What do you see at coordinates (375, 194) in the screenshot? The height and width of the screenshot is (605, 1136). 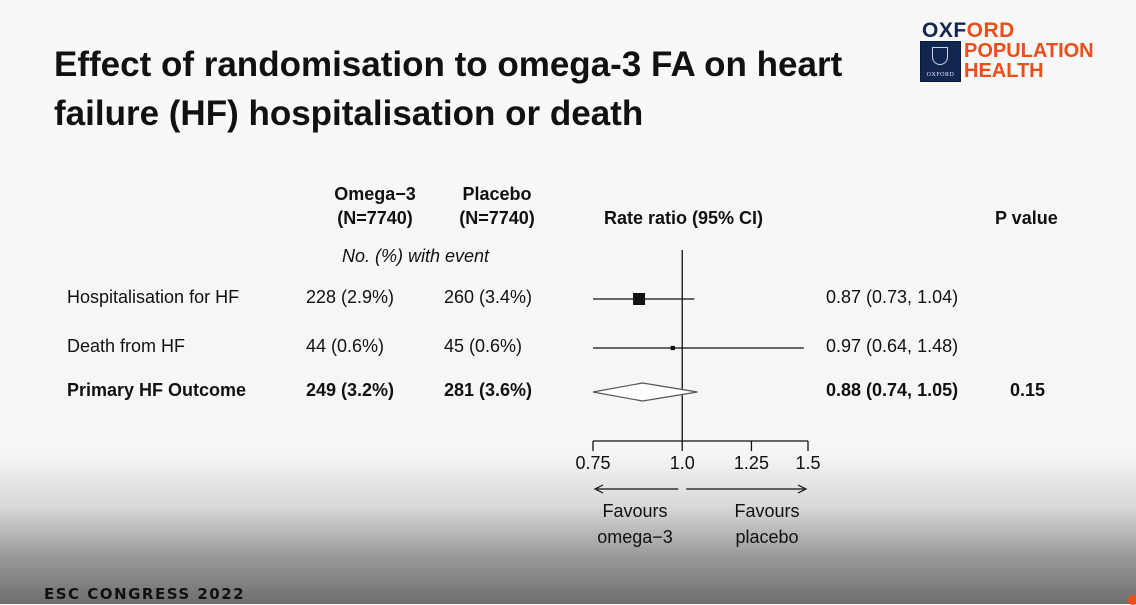 I see `col-header-omega3-line1: Omega−3` at bounding box center [375, 194].